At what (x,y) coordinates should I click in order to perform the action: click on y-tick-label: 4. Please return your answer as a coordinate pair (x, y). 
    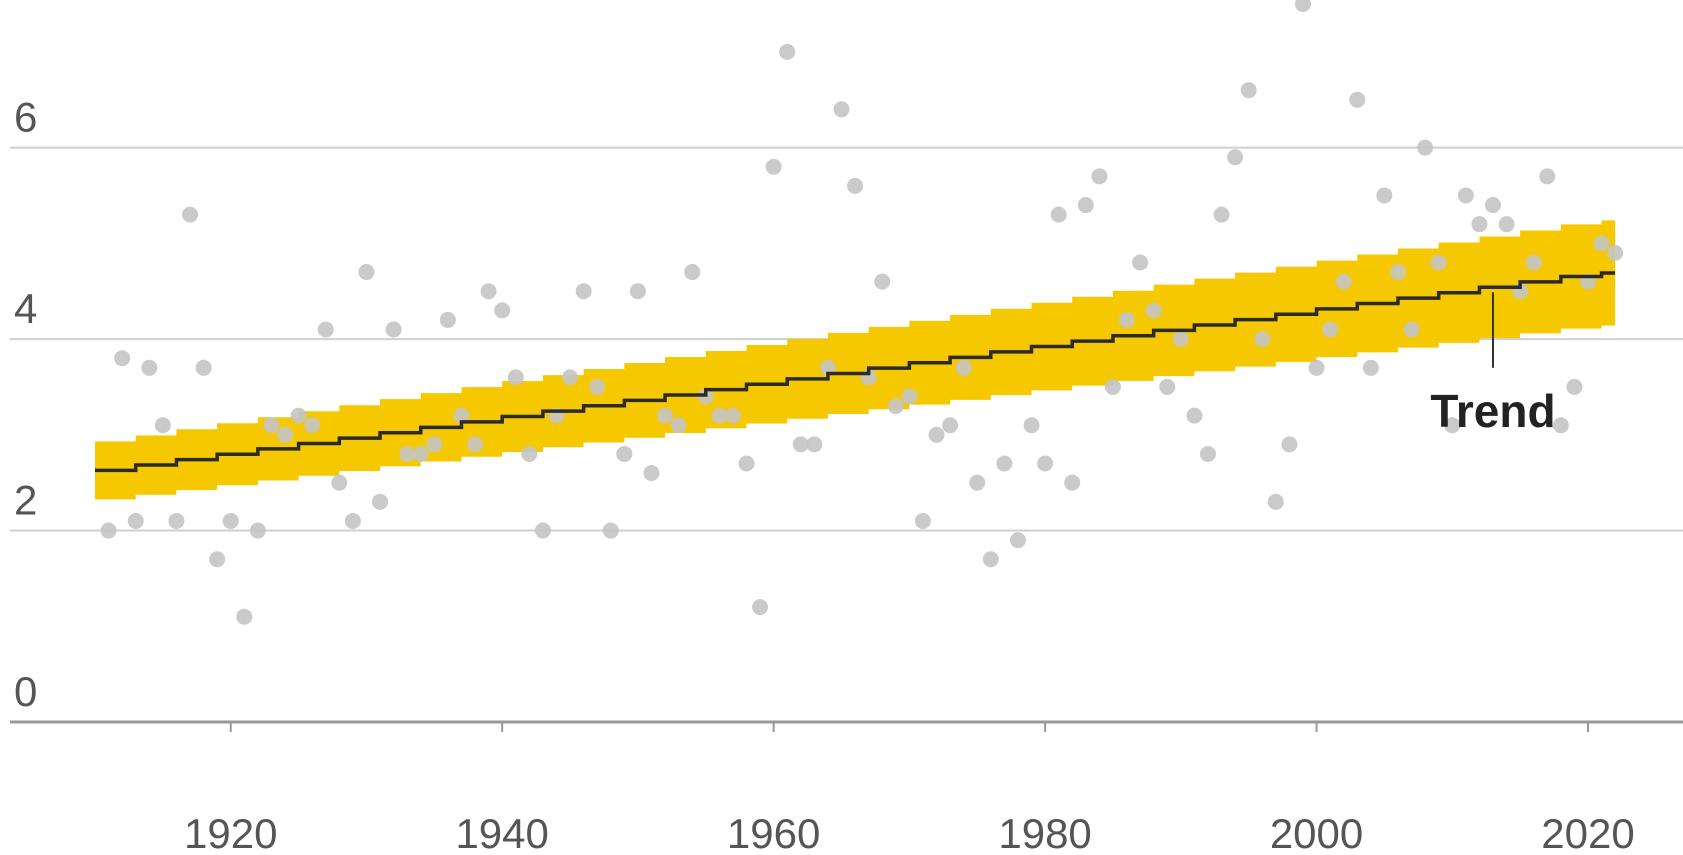
    Looking at the image, I should click on (25, 308).